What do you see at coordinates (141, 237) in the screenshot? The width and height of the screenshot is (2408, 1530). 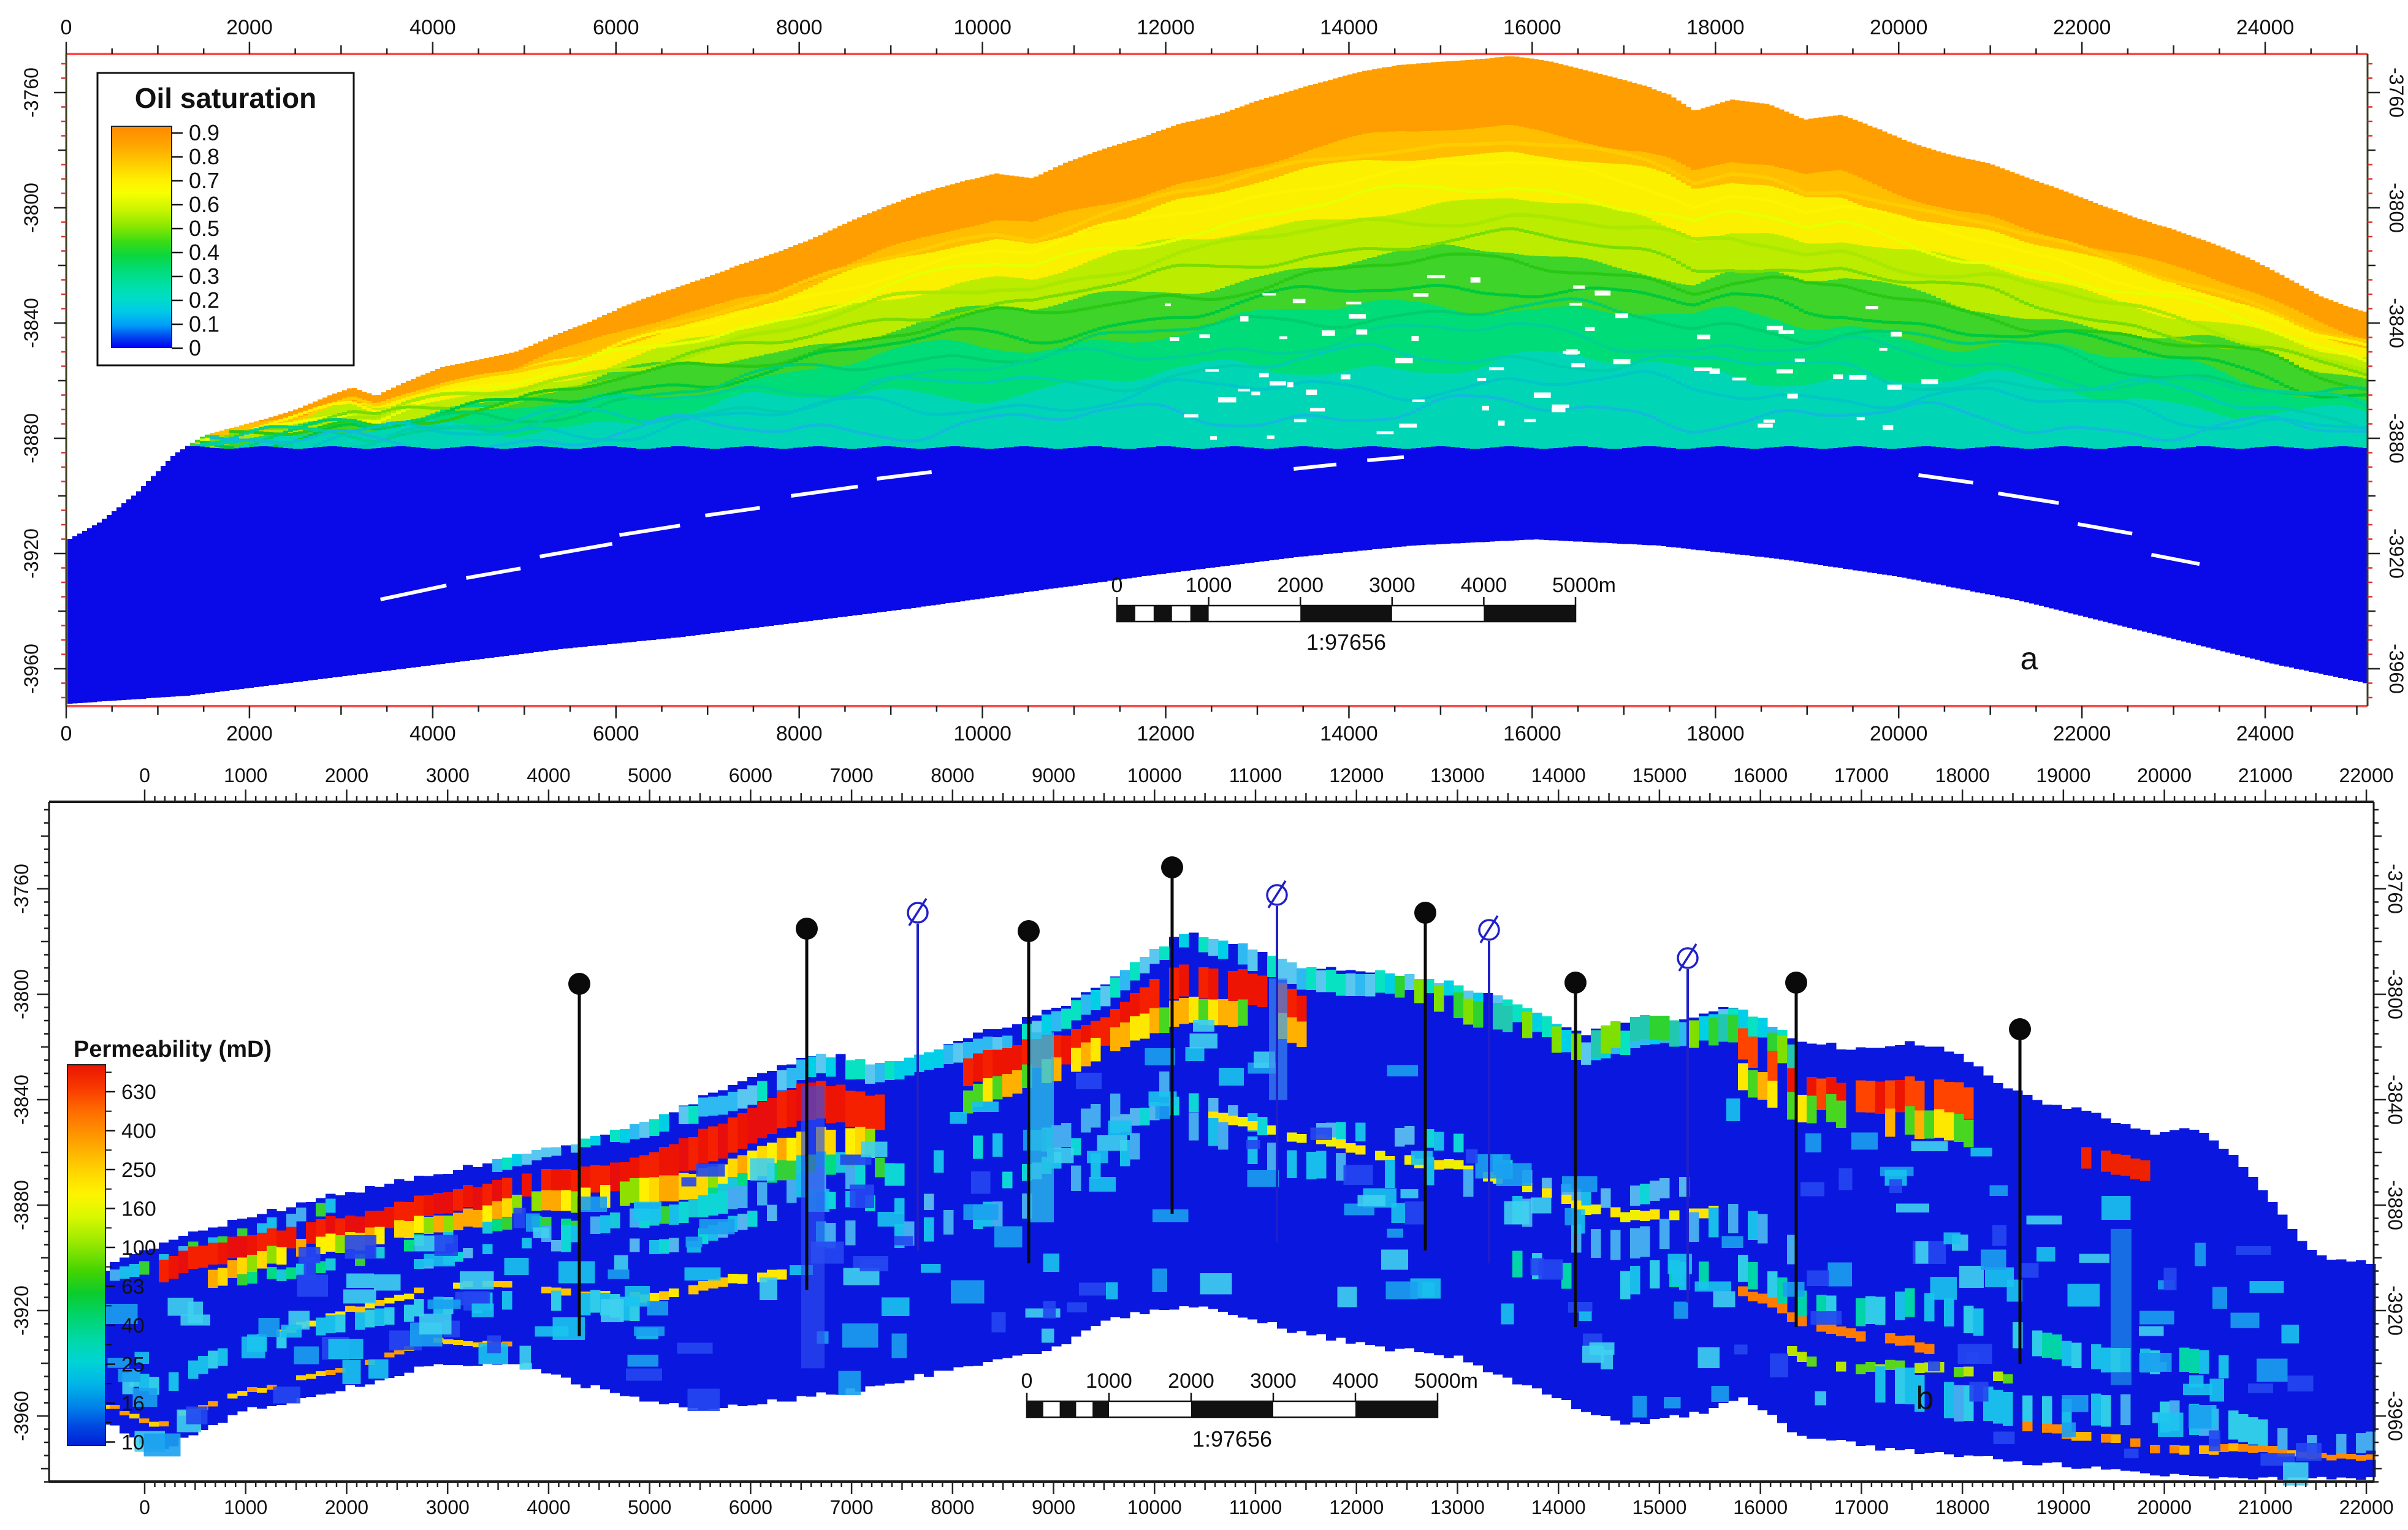 I see `legend-colorbar` at bounding box center [141, 237].